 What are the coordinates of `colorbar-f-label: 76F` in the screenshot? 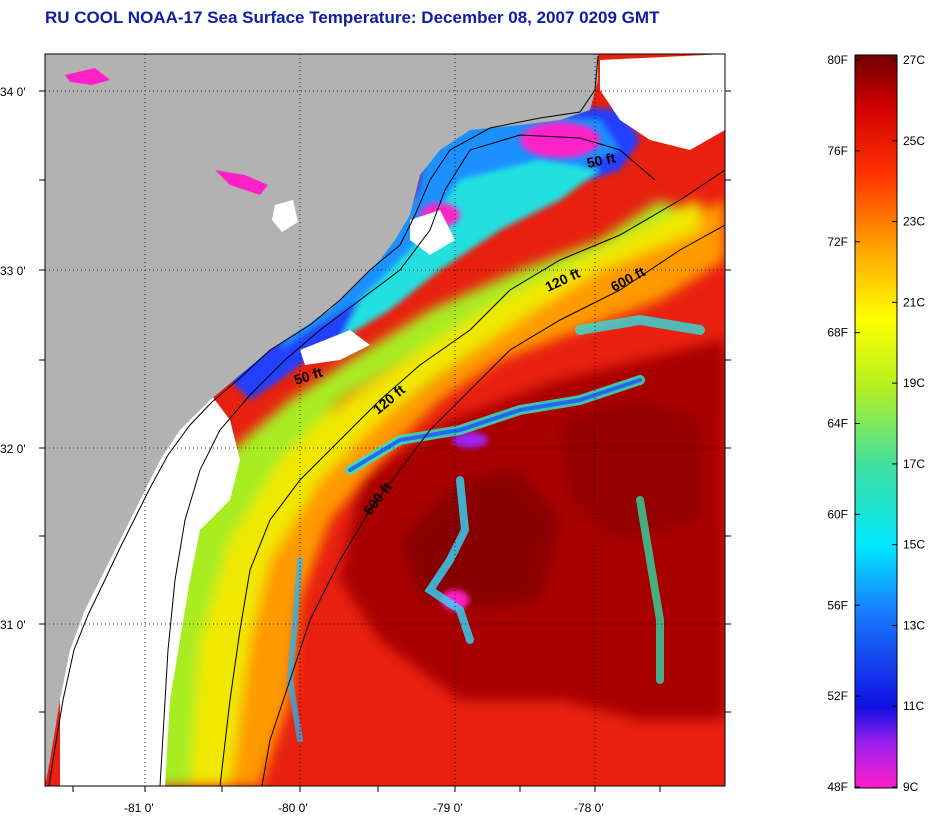 It's located at (837, 151).